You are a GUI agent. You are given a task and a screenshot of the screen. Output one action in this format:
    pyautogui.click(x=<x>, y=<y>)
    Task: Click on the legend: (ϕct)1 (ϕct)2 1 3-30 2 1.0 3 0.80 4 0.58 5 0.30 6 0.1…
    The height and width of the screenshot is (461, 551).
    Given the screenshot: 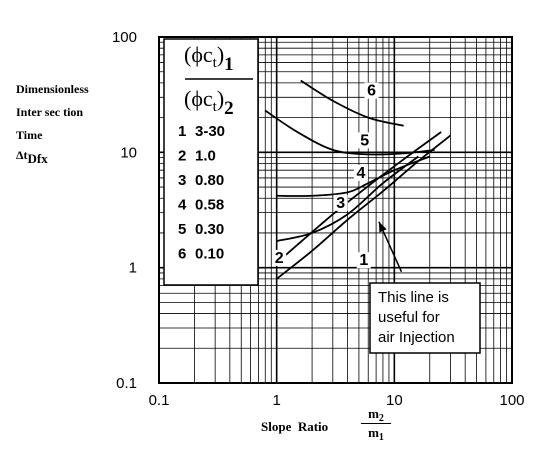 What is the action you would take?
    pyautogui.click(x=211, y=162)
    